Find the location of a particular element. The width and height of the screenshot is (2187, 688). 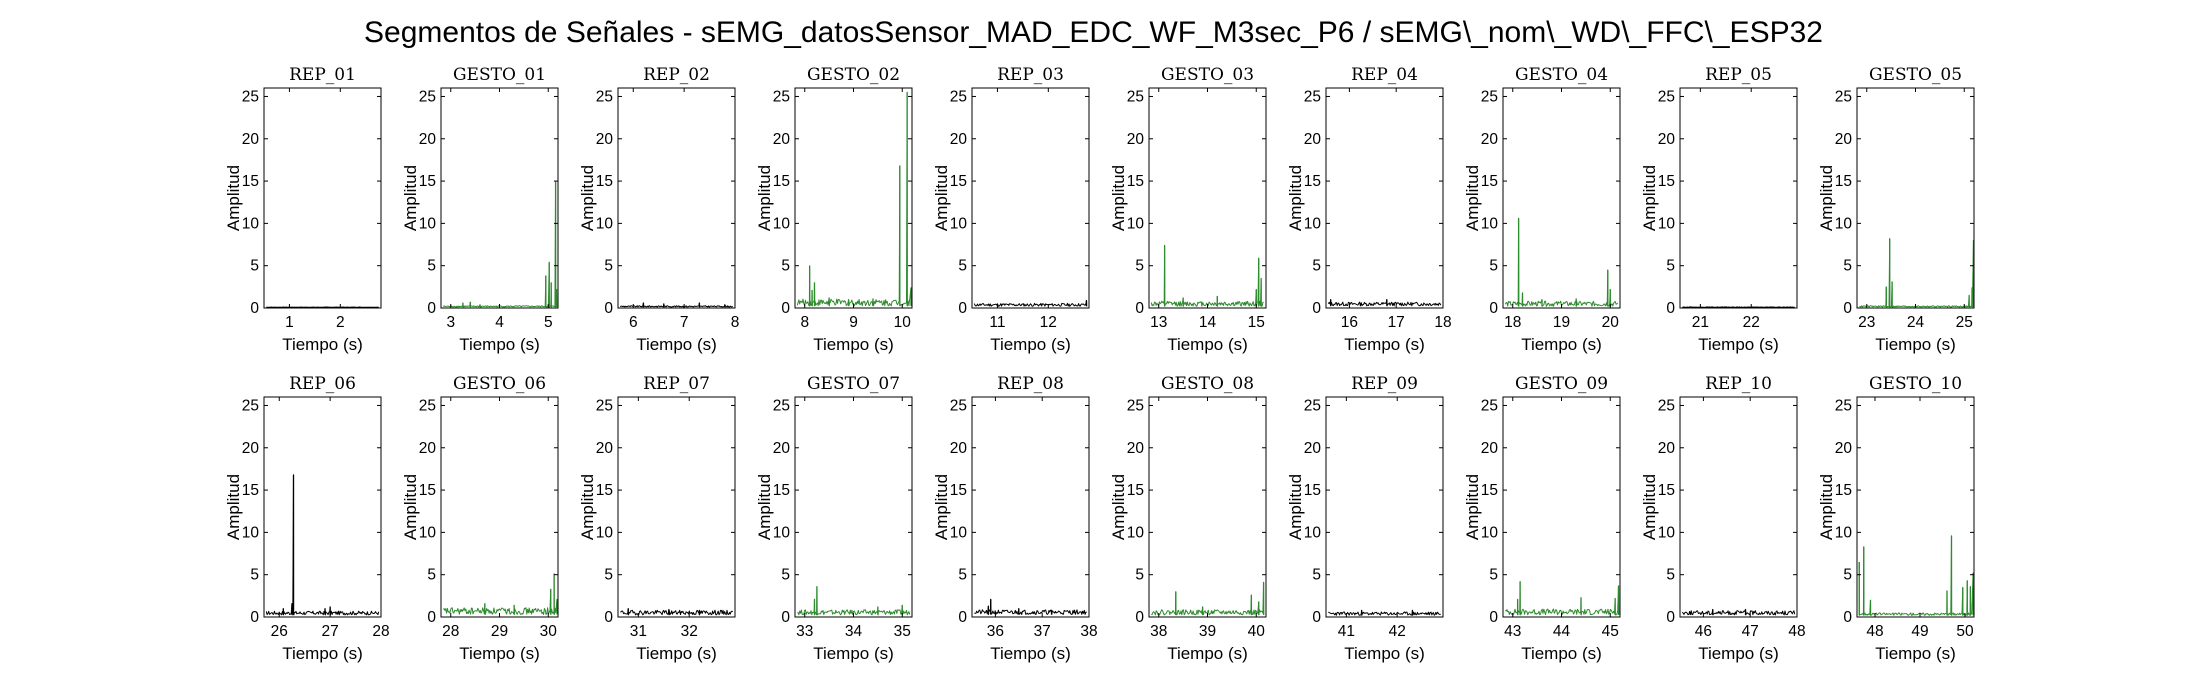

subplot-rep-08: REP_08 0 5 10 15 20 25 36 37 38 Tiempo (s) Amplitud is located at coordinates (1015, 518).